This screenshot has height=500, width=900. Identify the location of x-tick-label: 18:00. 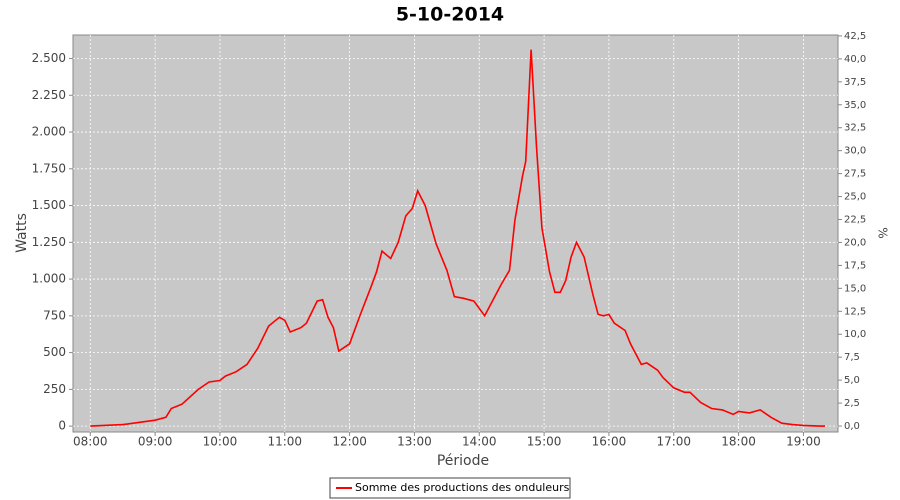
(738, 442).